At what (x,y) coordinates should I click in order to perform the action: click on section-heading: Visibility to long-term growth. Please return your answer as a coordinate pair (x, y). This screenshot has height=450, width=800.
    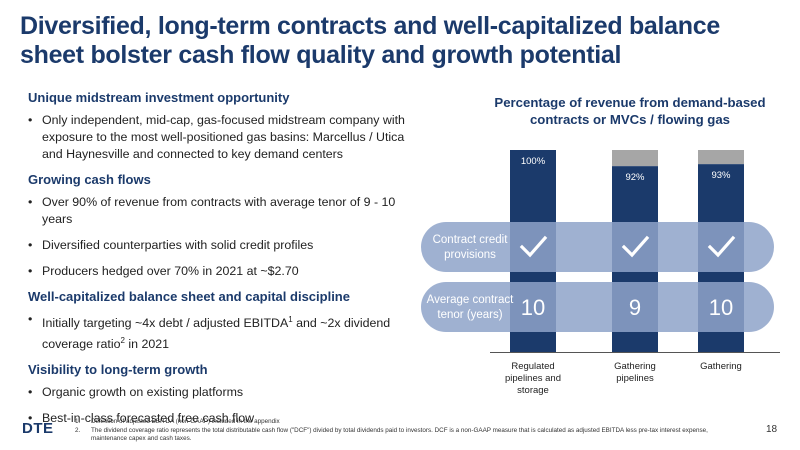
    Looking at the image, I should click on (118, 370).